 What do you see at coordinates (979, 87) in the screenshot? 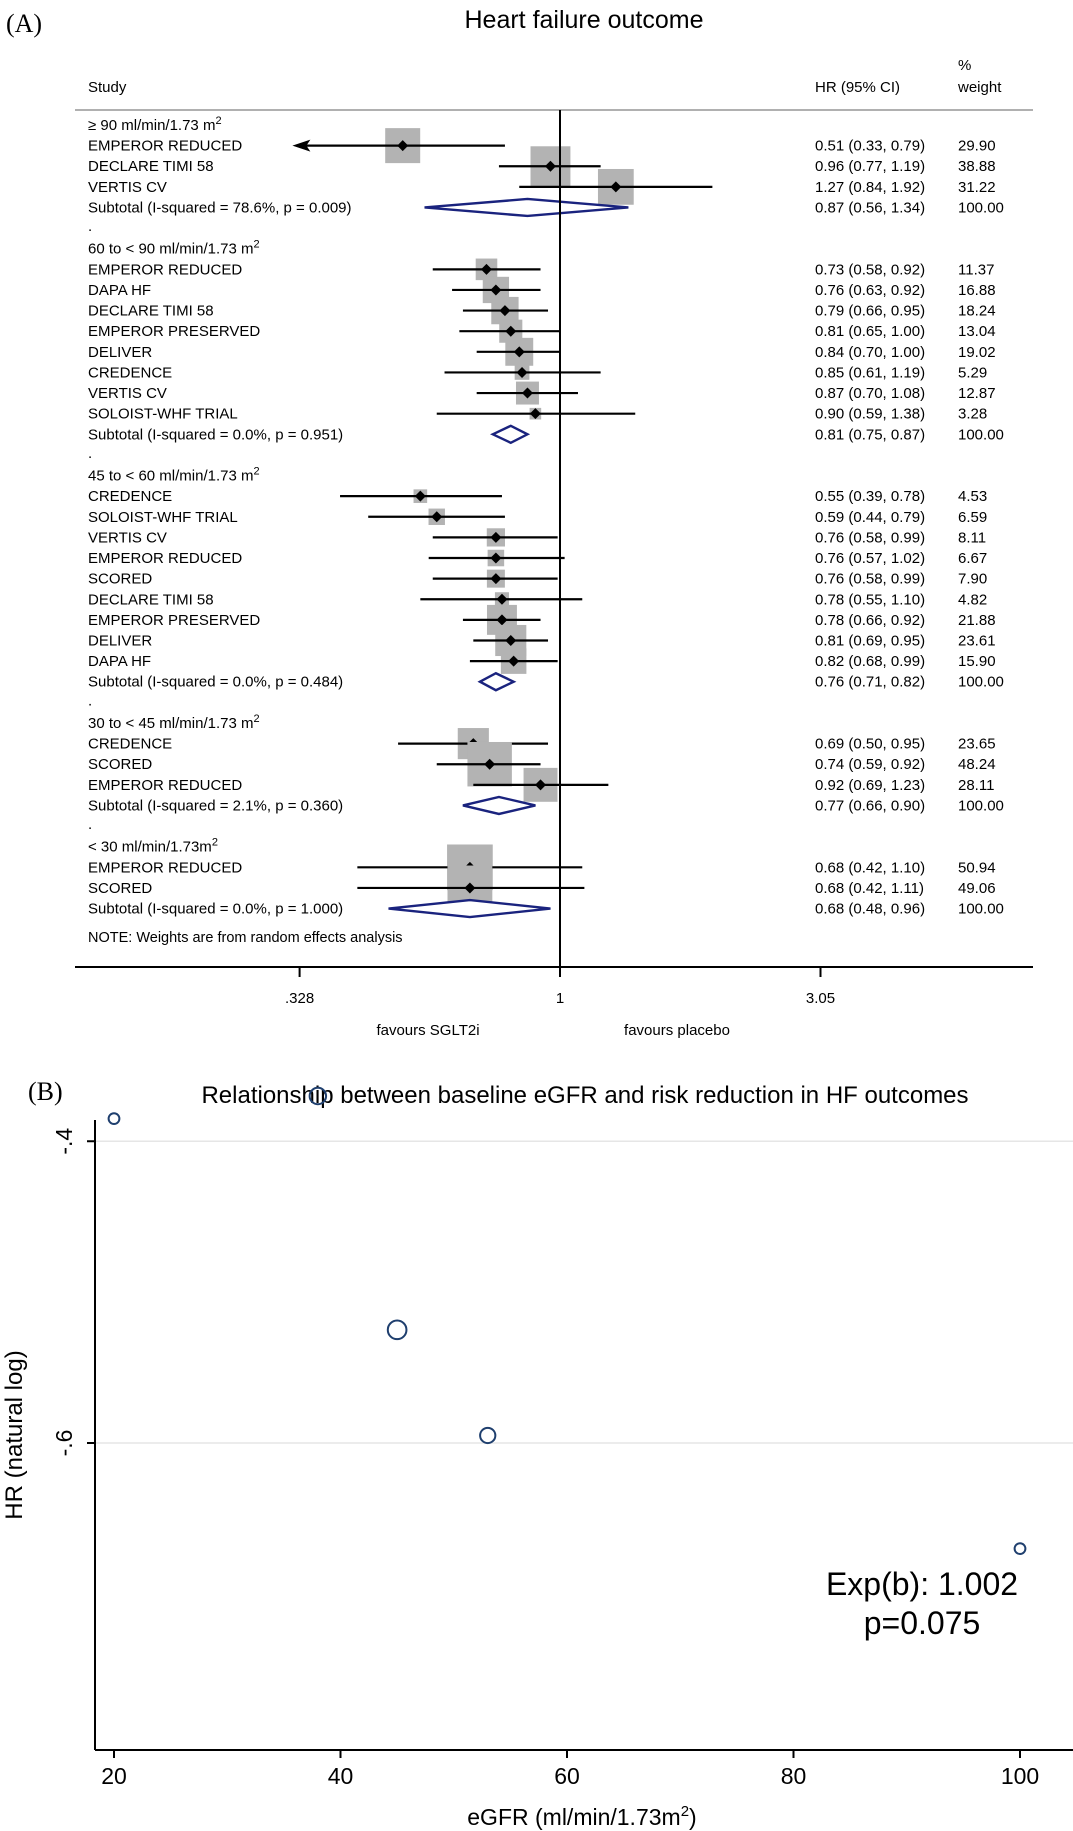
I see `weight-header-label: weight` at bounding box center [979, 87].